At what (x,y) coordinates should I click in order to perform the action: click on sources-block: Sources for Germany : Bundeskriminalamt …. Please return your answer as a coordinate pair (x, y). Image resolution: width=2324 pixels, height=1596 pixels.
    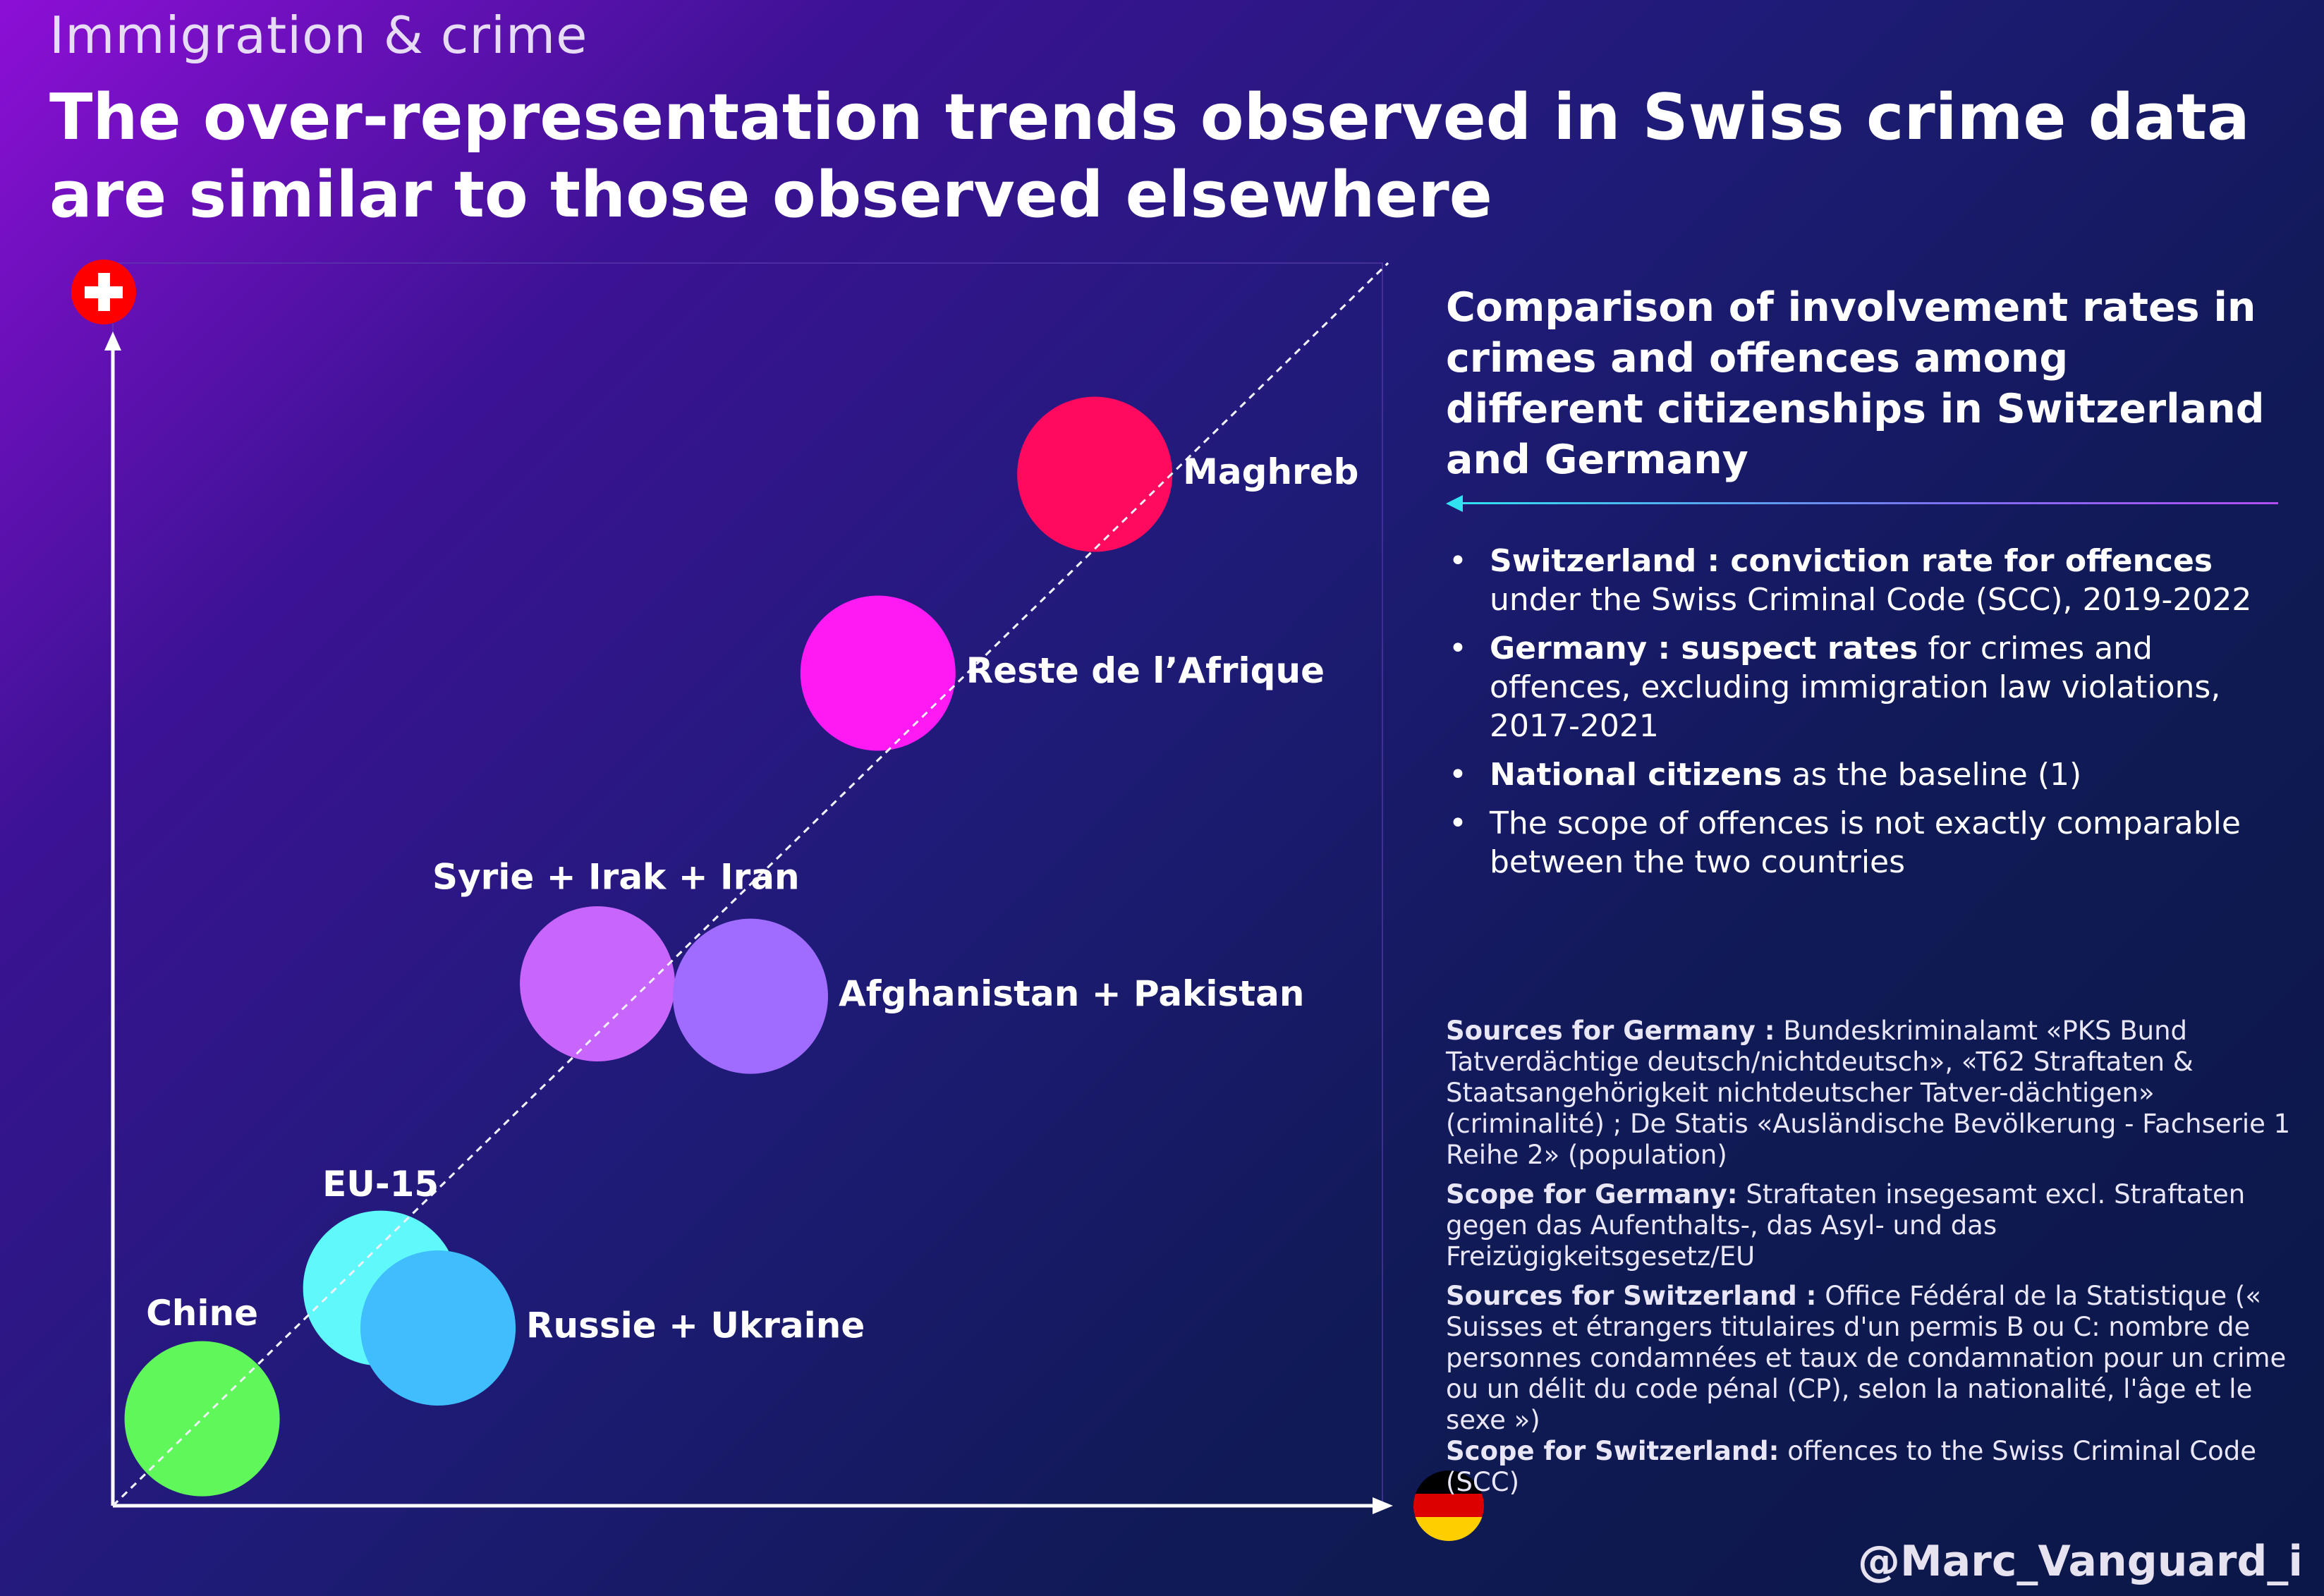
    Looking at the image, I should click on (1869, 1261).